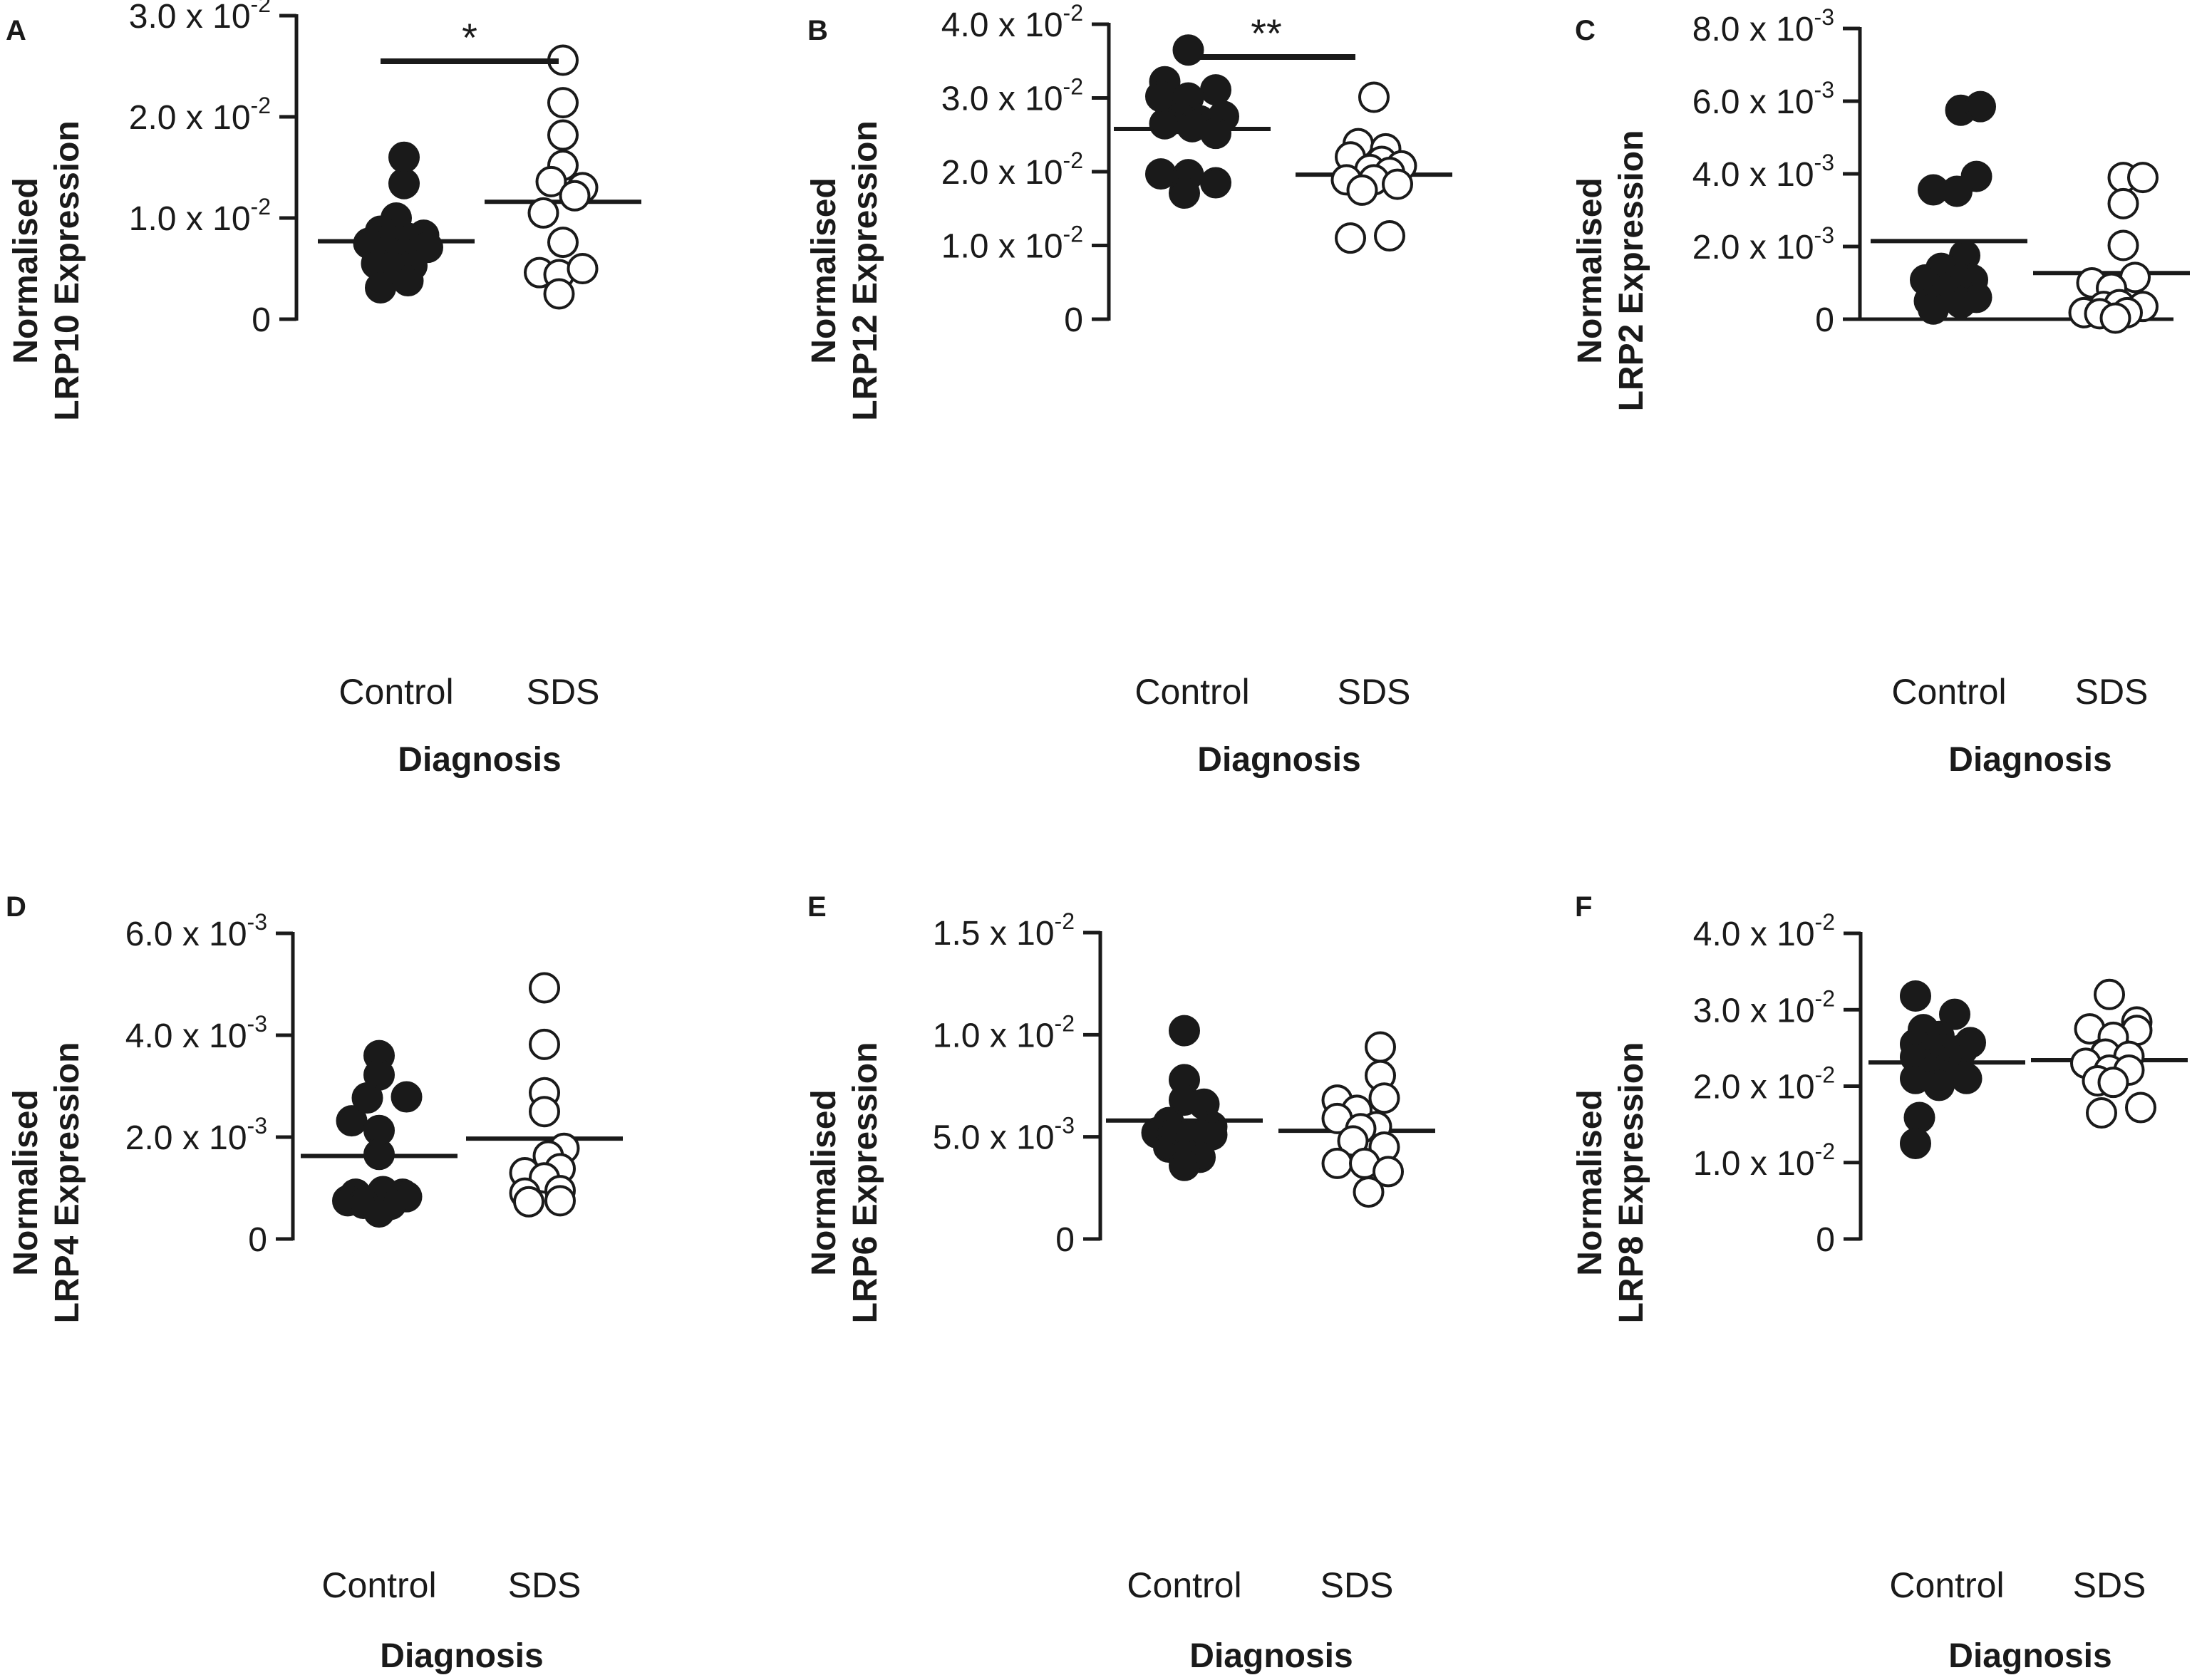  Describe the element at coordinates (563, 692) in the screenshot. I see `panel-a-category-sds: SDS` at that location.